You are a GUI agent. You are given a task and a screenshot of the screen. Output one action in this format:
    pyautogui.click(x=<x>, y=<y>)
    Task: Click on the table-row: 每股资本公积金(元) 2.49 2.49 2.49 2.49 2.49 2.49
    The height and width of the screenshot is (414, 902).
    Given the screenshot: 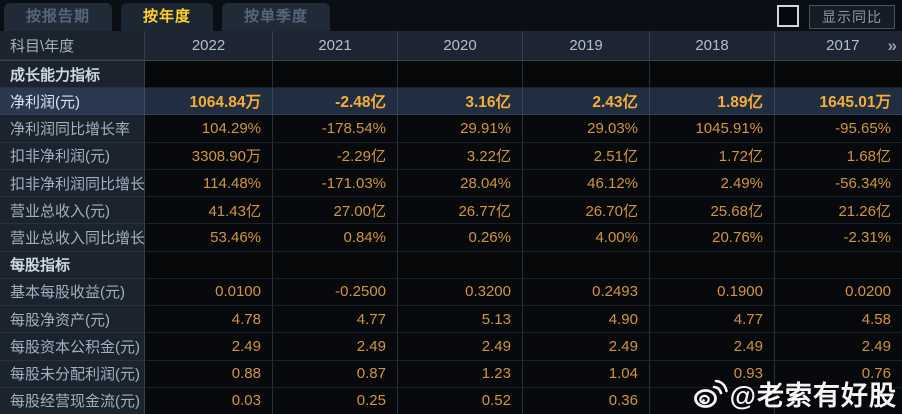 What is the action you would take?
    pyautogui.click(x=451, y=347)
    